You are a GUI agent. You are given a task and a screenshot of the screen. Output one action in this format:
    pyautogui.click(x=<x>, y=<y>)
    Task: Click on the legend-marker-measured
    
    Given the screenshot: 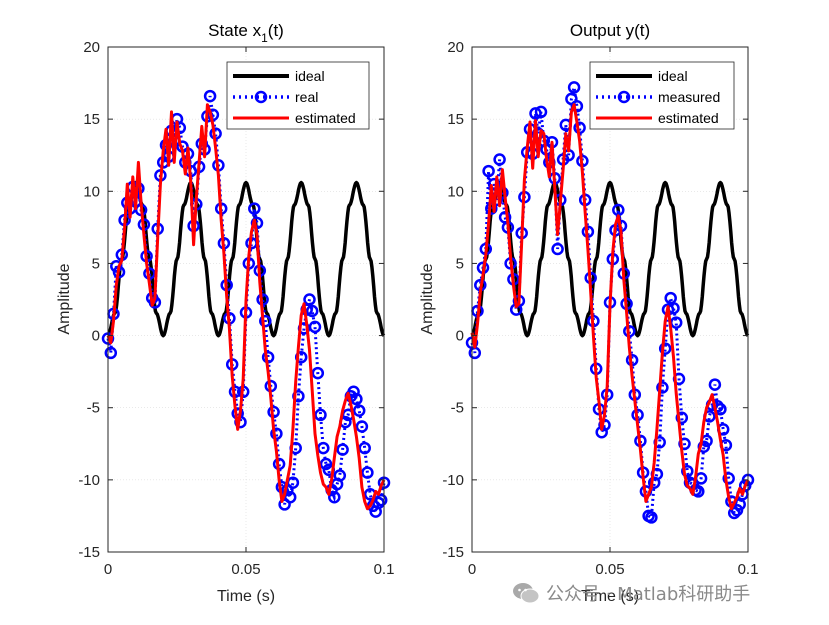 What is the action you would take?
    pyautogui.click(x=624, y=97)
    